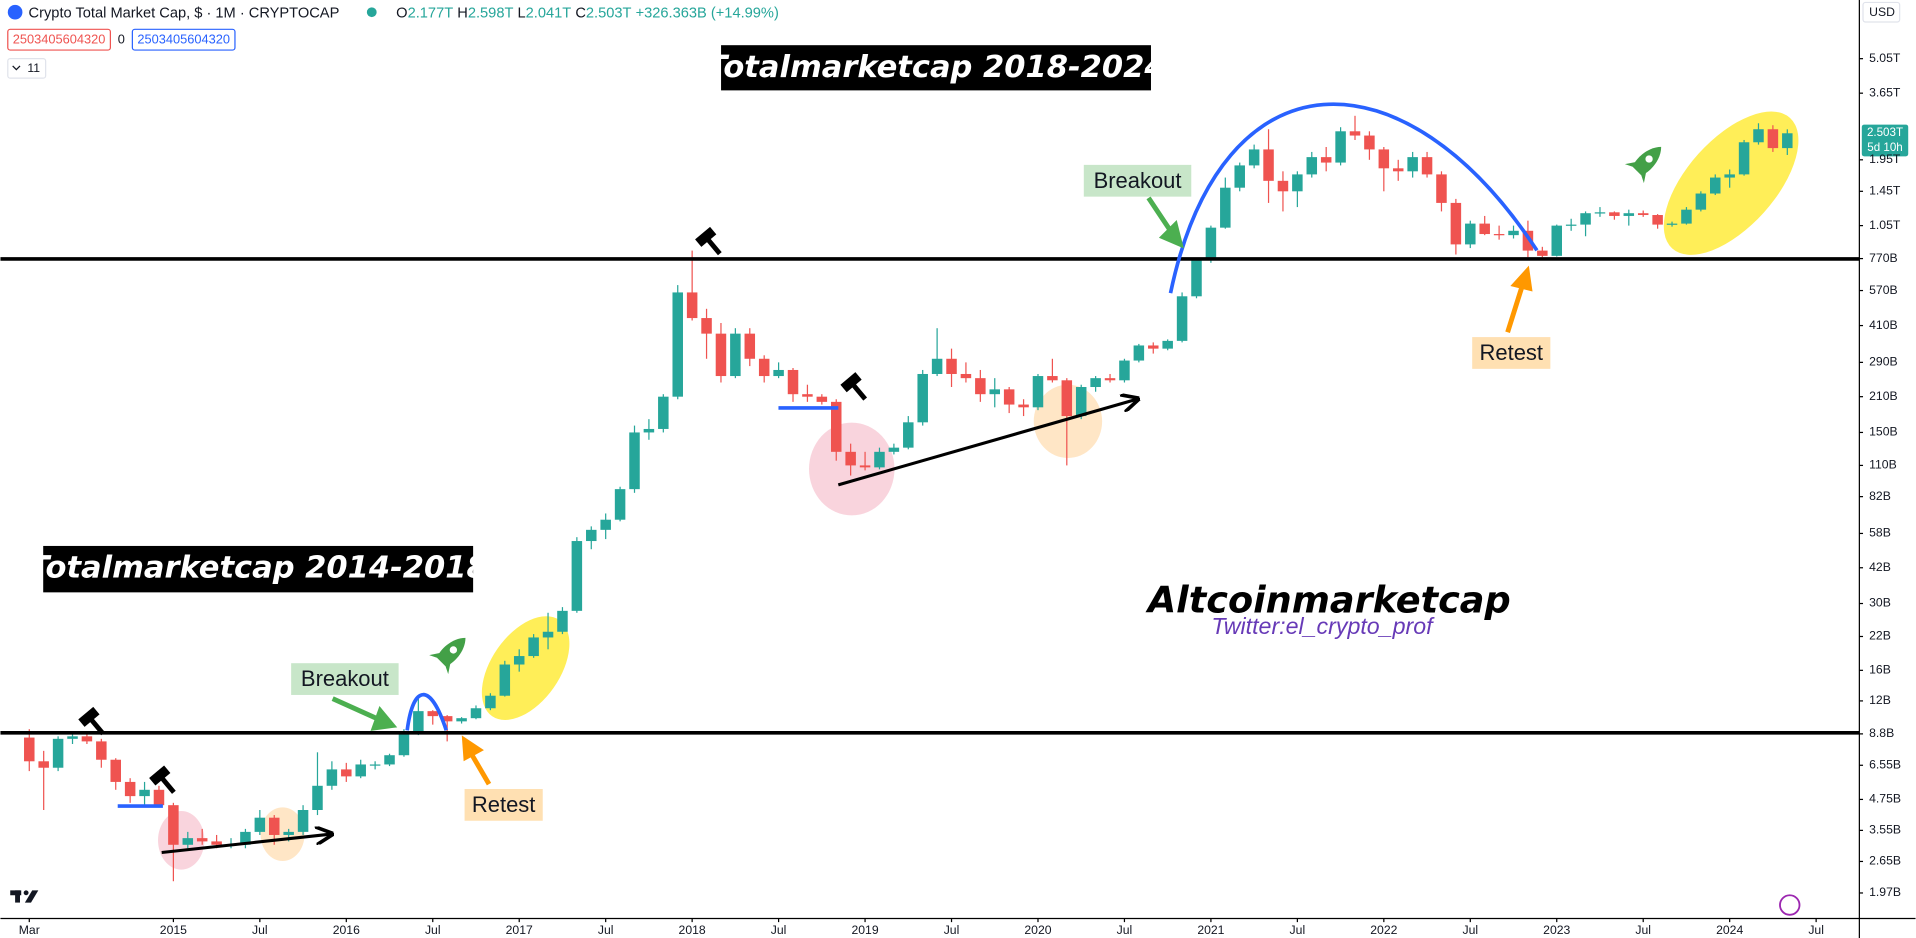  I want to click on currency-button, so click(1881, 12).